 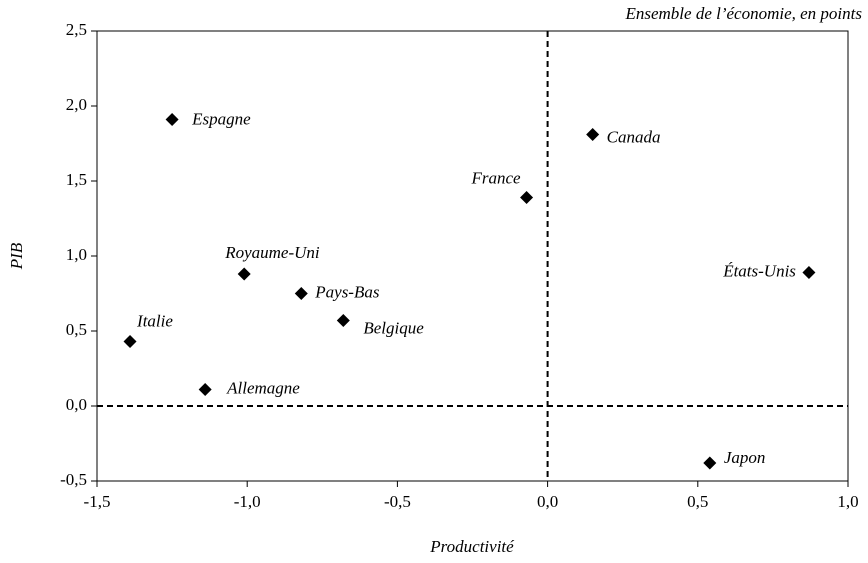 I want to click on point-label: Pays-Bas, so click(x=347, y=291).